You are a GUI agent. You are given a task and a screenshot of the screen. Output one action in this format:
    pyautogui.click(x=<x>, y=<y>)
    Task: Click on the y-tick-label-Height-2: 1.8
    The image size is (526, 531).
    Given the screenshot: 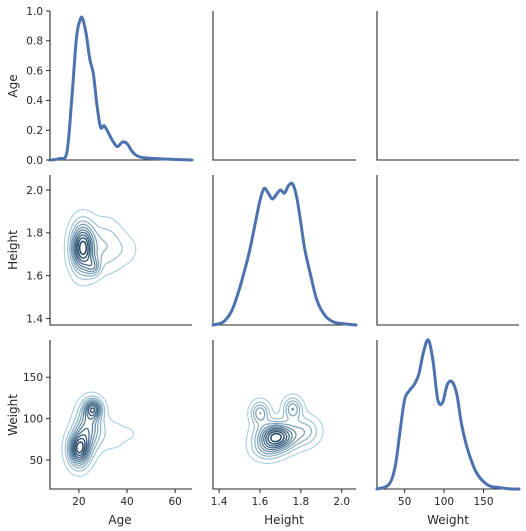 What is the action you would take?
    pyautogui.click(x=34, y=234)
    